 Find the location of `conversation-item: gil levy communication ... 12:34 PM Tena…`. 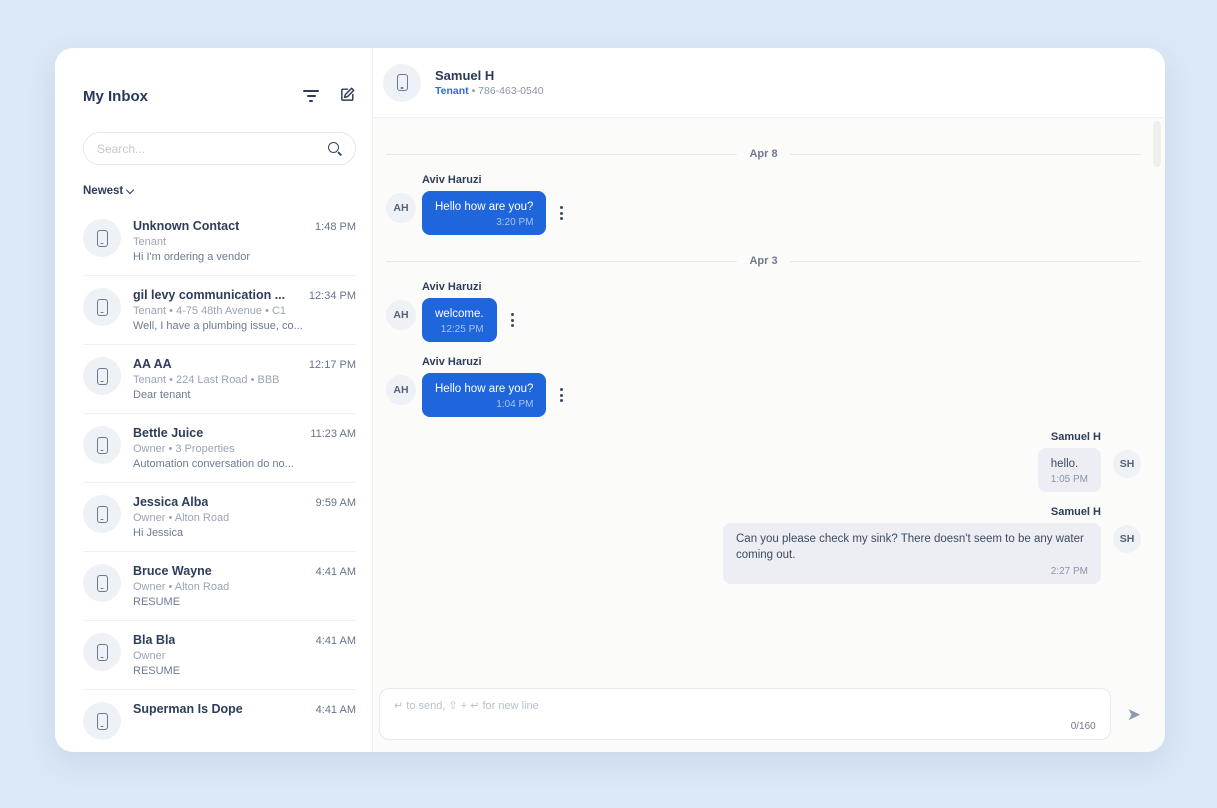

conversation-item: gil levy communication ... 12:34 PM Tena… is located at coordinates (219, 310).